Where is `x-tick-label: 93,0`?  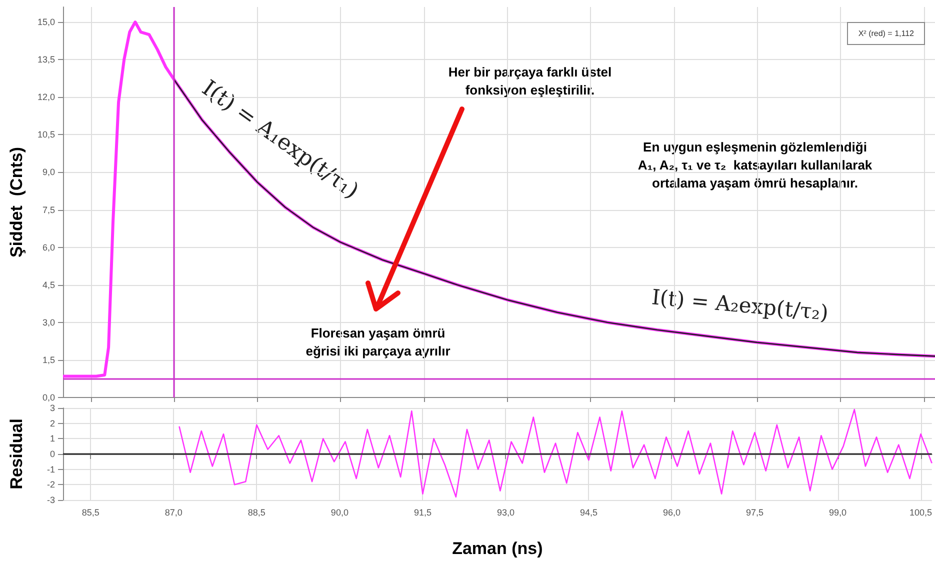 x-tick-label: 93,0 is located at coordinates (505, 513).